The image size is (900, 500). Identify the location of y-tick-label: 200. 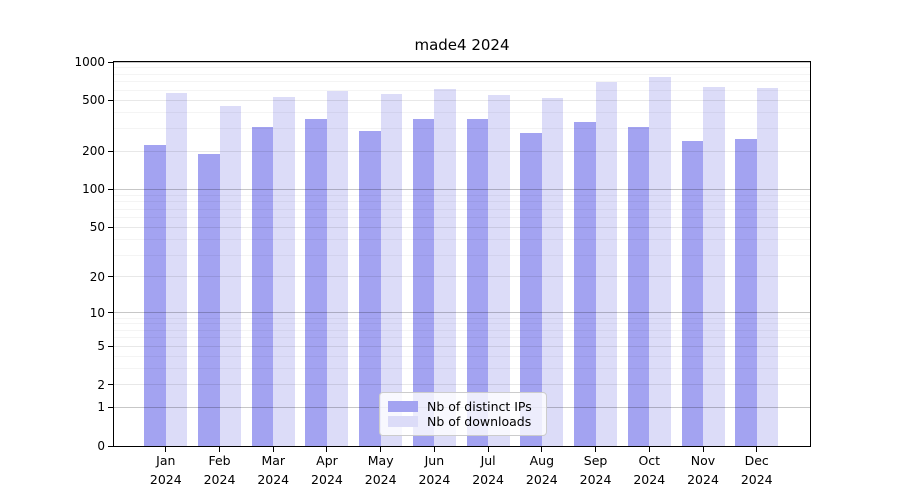
(93, 151).